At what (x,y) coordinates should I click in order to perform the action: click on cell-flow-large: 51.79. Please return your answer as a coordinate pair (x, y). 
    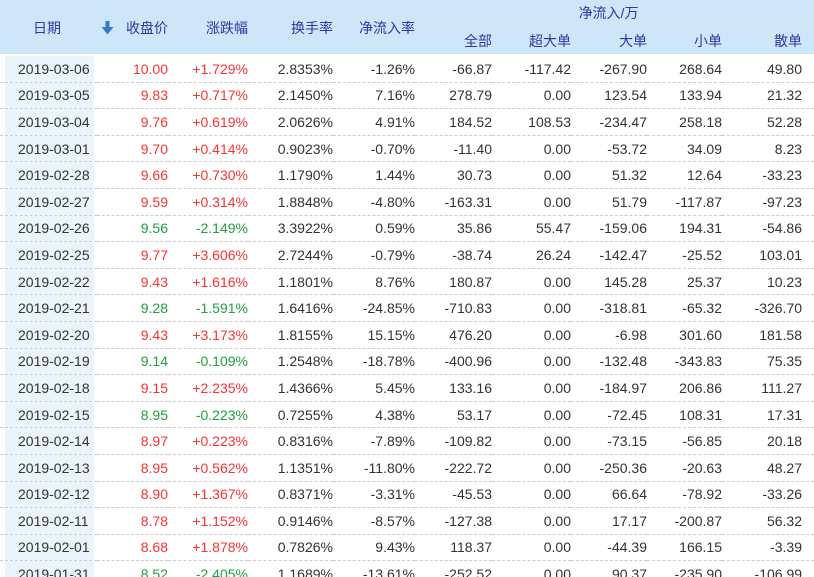
    Looking at the image, I should click on (609, 202).